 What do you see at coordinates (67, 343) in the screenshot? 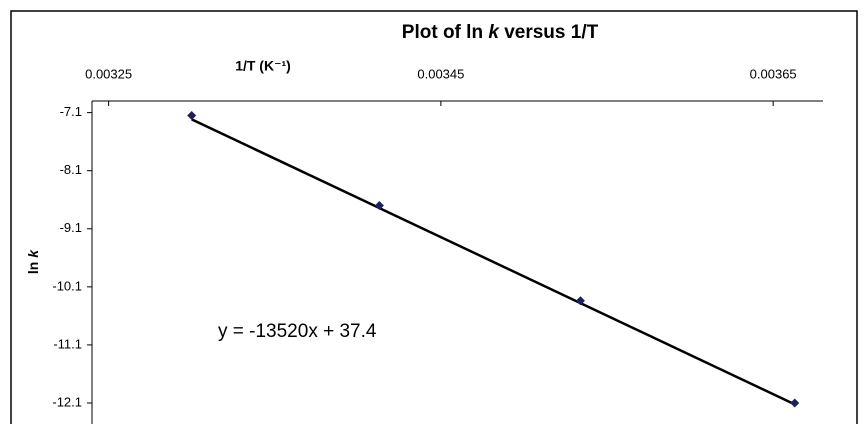
I see `y-tick-label: -11.1` at bounding box center [67, 343].